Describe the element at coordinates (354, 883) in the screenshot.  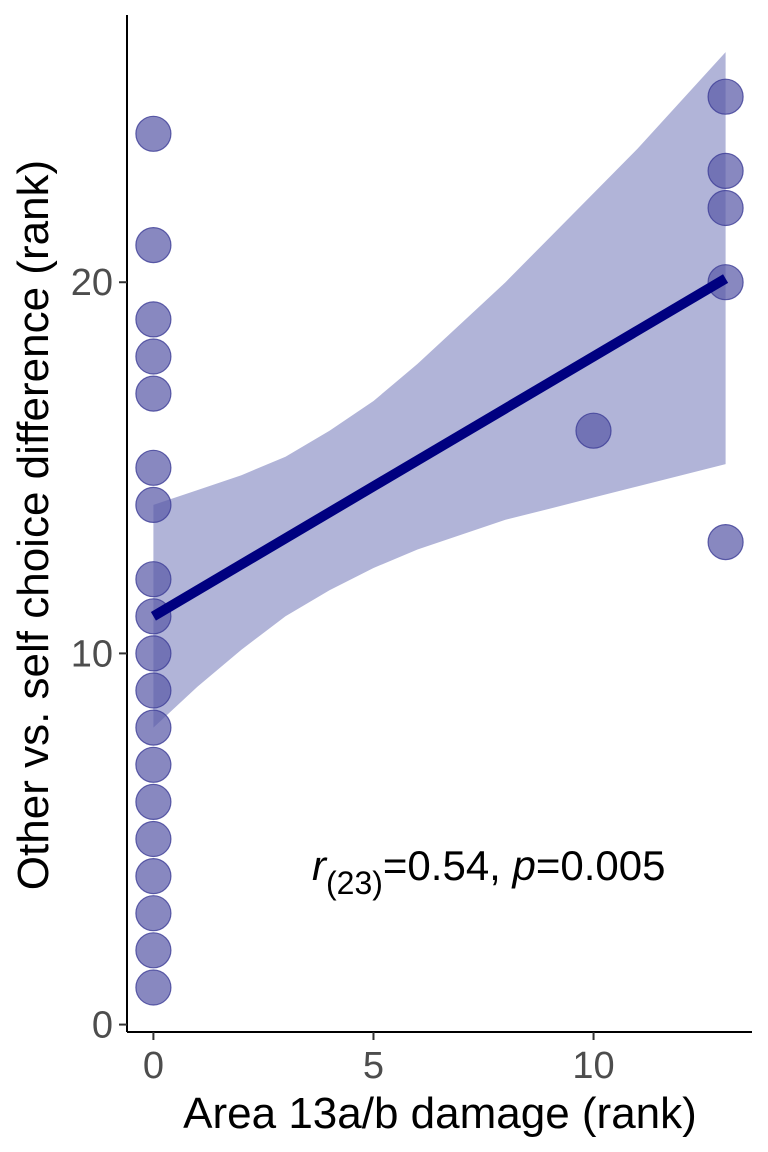
I see `degrees-of-freedom: (23)` at that location.